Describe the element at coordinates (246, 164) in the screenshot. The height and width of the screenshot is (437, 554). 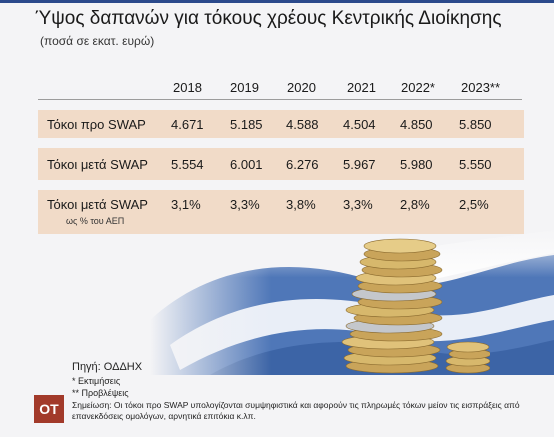
I see `table-cell: 6.001` at that location.